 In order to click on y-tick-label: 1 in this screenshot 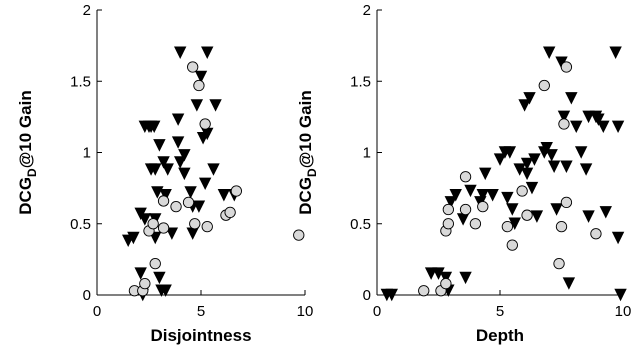, I will do `click(87, 153)`.